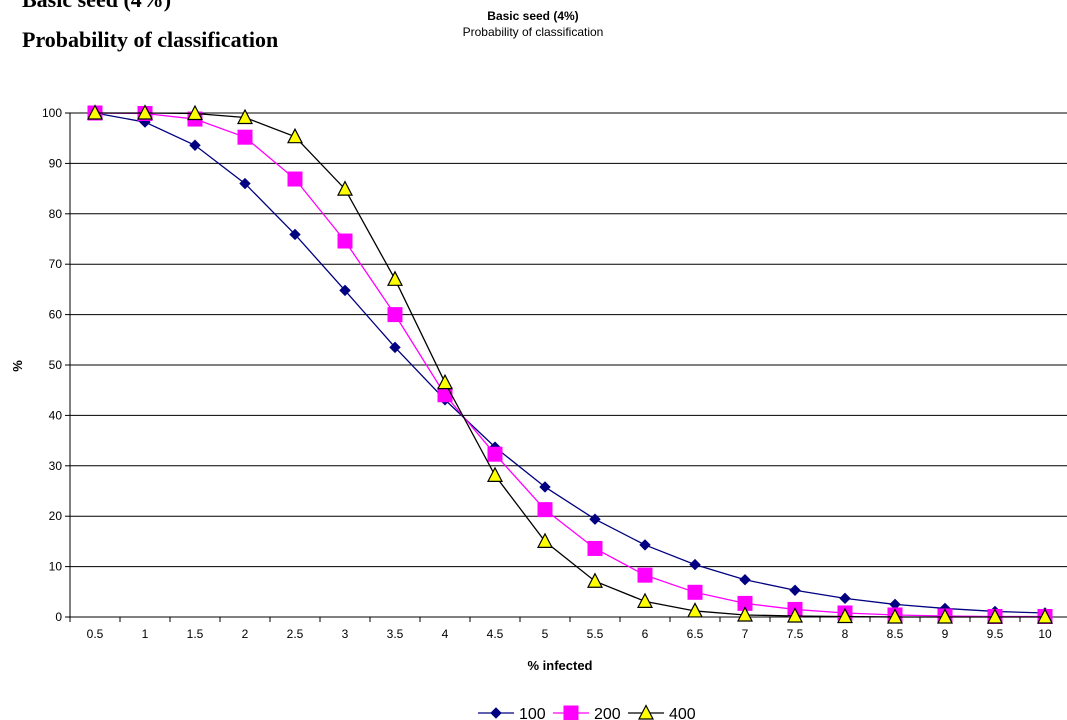 This screenshot has width=1067, height=720. Describe the element at coordinates (745, 634) in the screenshot. I see `x-tick-label: 7` at that location.